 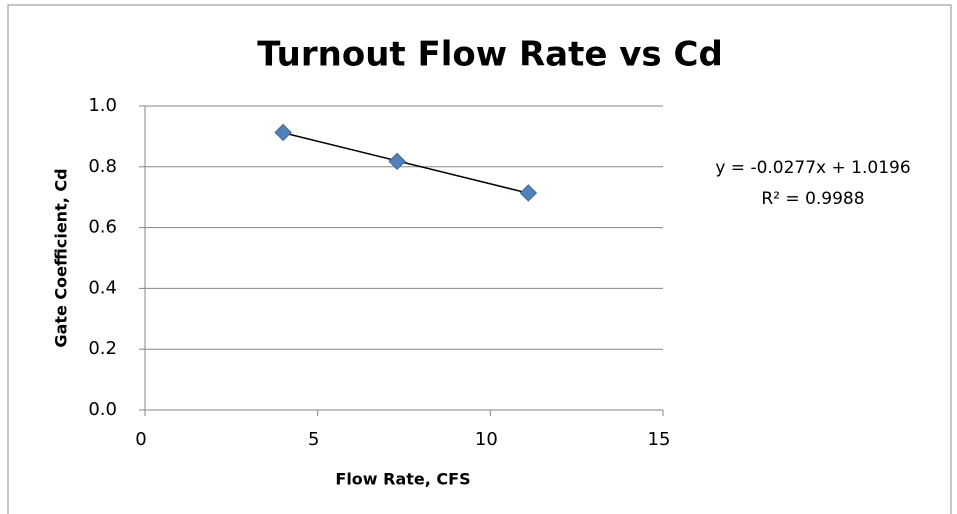 I want to click on x-tick-label: 15, so click(x=659, y=439).